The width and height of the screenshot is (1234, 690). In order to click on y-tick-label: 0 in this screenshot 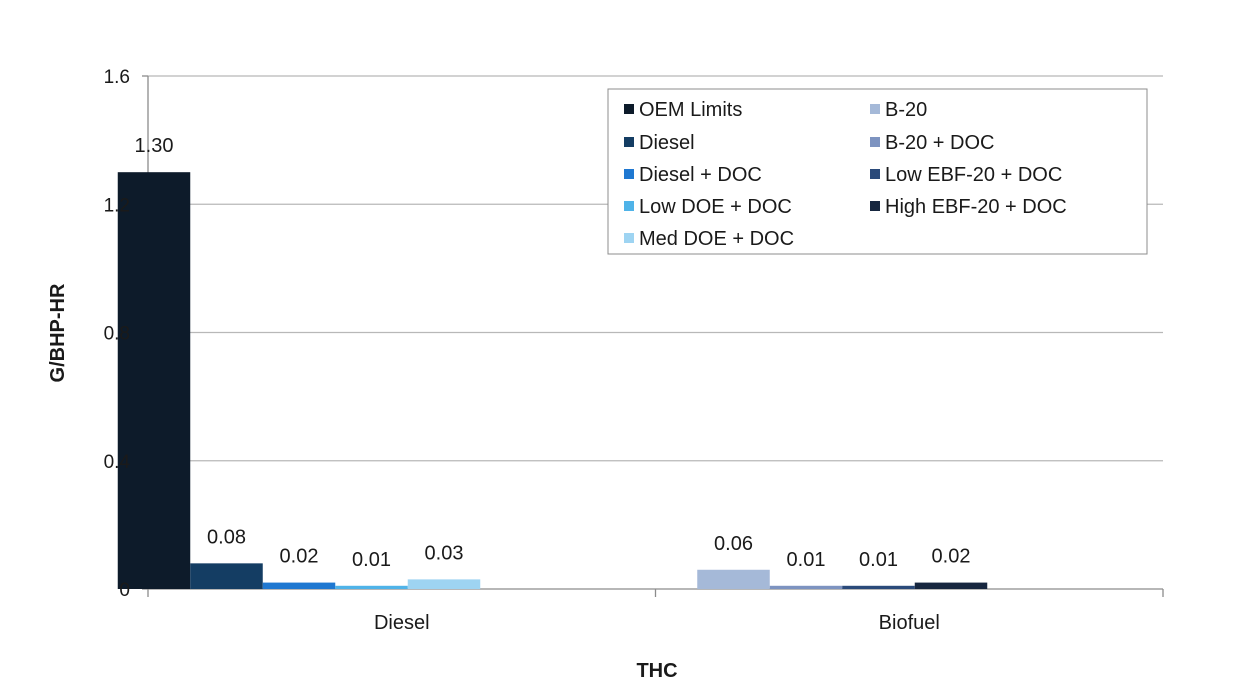, I will do `click(124, 590)`.